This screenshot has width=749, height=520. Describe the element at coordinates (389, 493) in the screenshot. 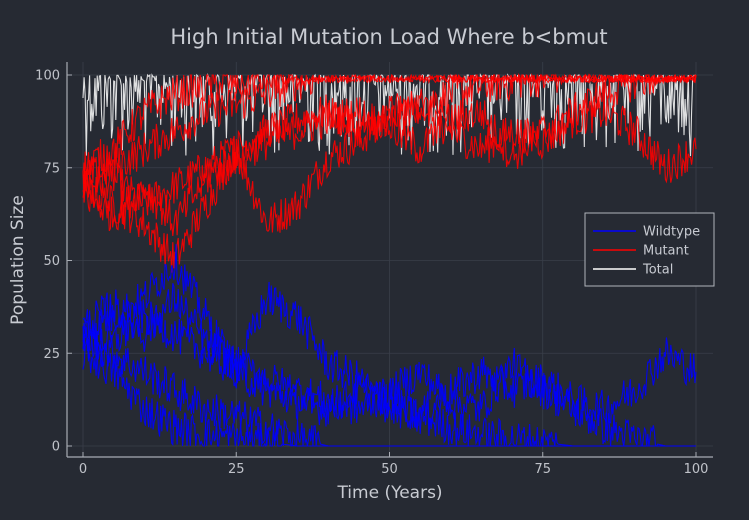

I see `x-axis-label: Time (Years)` at that location.